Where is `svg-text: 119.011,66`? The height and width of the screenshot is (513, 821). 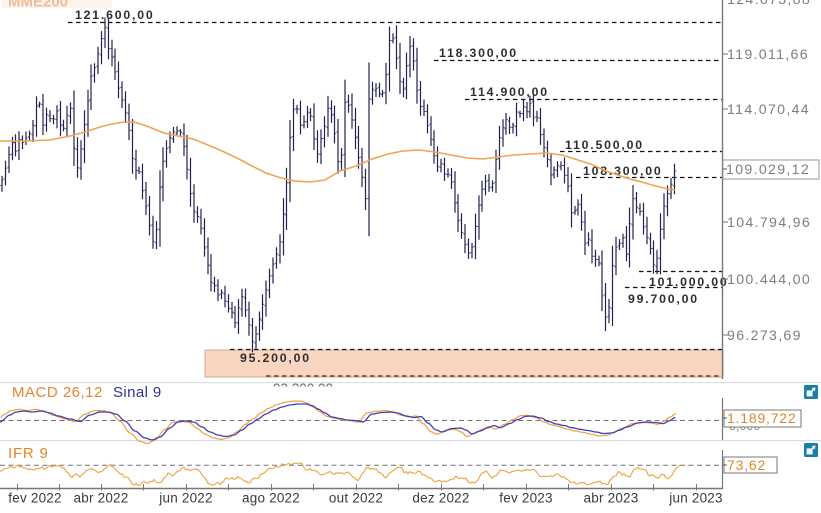
svg-text: 119.011,66 is located at coordinates (768, 55).